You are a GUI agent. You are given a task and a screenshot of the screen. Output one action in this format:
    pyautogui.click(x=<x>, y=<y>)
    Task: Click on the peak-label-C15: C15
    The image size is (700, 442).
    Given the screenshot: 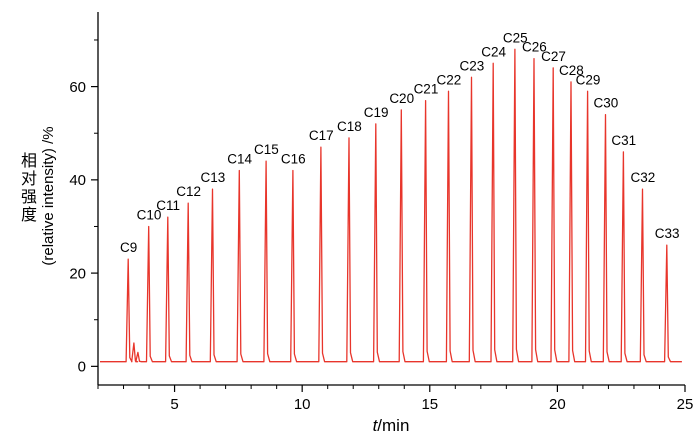 What is the action you would take?
    pyautogui.click(x=266, y=149)
    